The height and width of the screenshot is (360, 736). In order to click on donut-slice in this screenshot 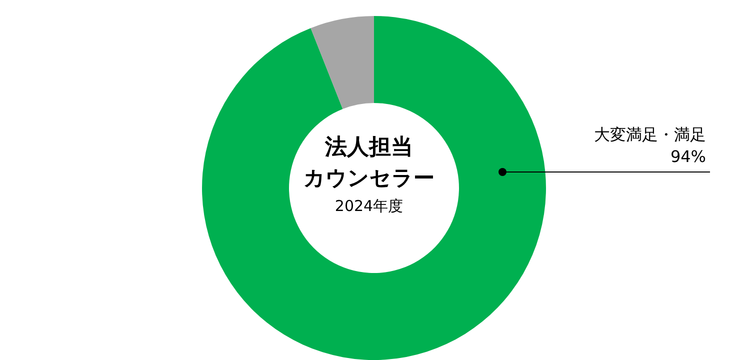, I will do `click(342, 62)`.